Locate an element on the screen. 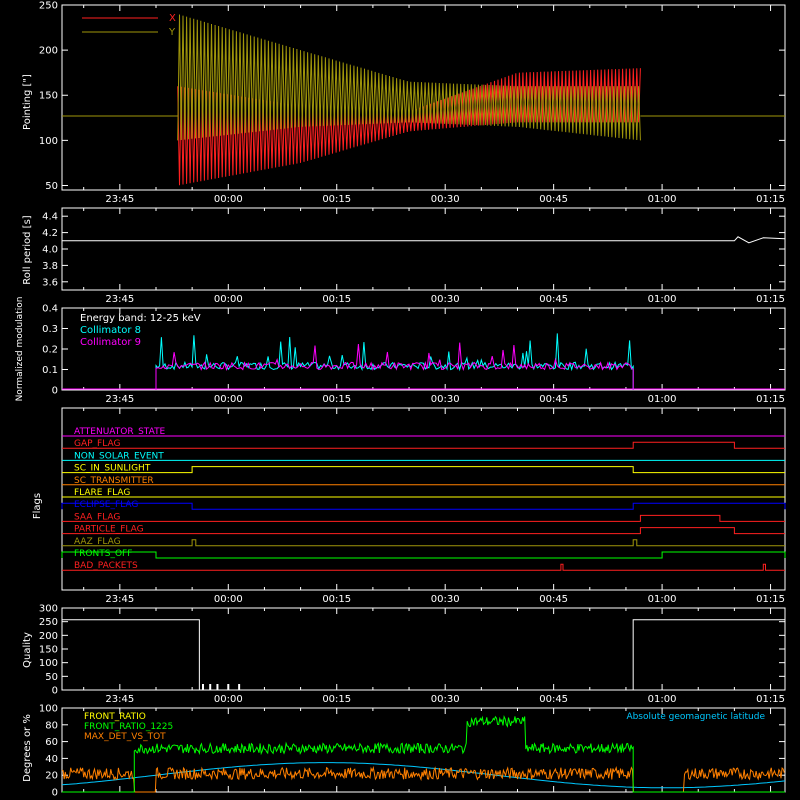 This screenshot has width=800, height=800. modulation-annotation: Energy band: 12-25 keV is located at coordinates (140, 318).